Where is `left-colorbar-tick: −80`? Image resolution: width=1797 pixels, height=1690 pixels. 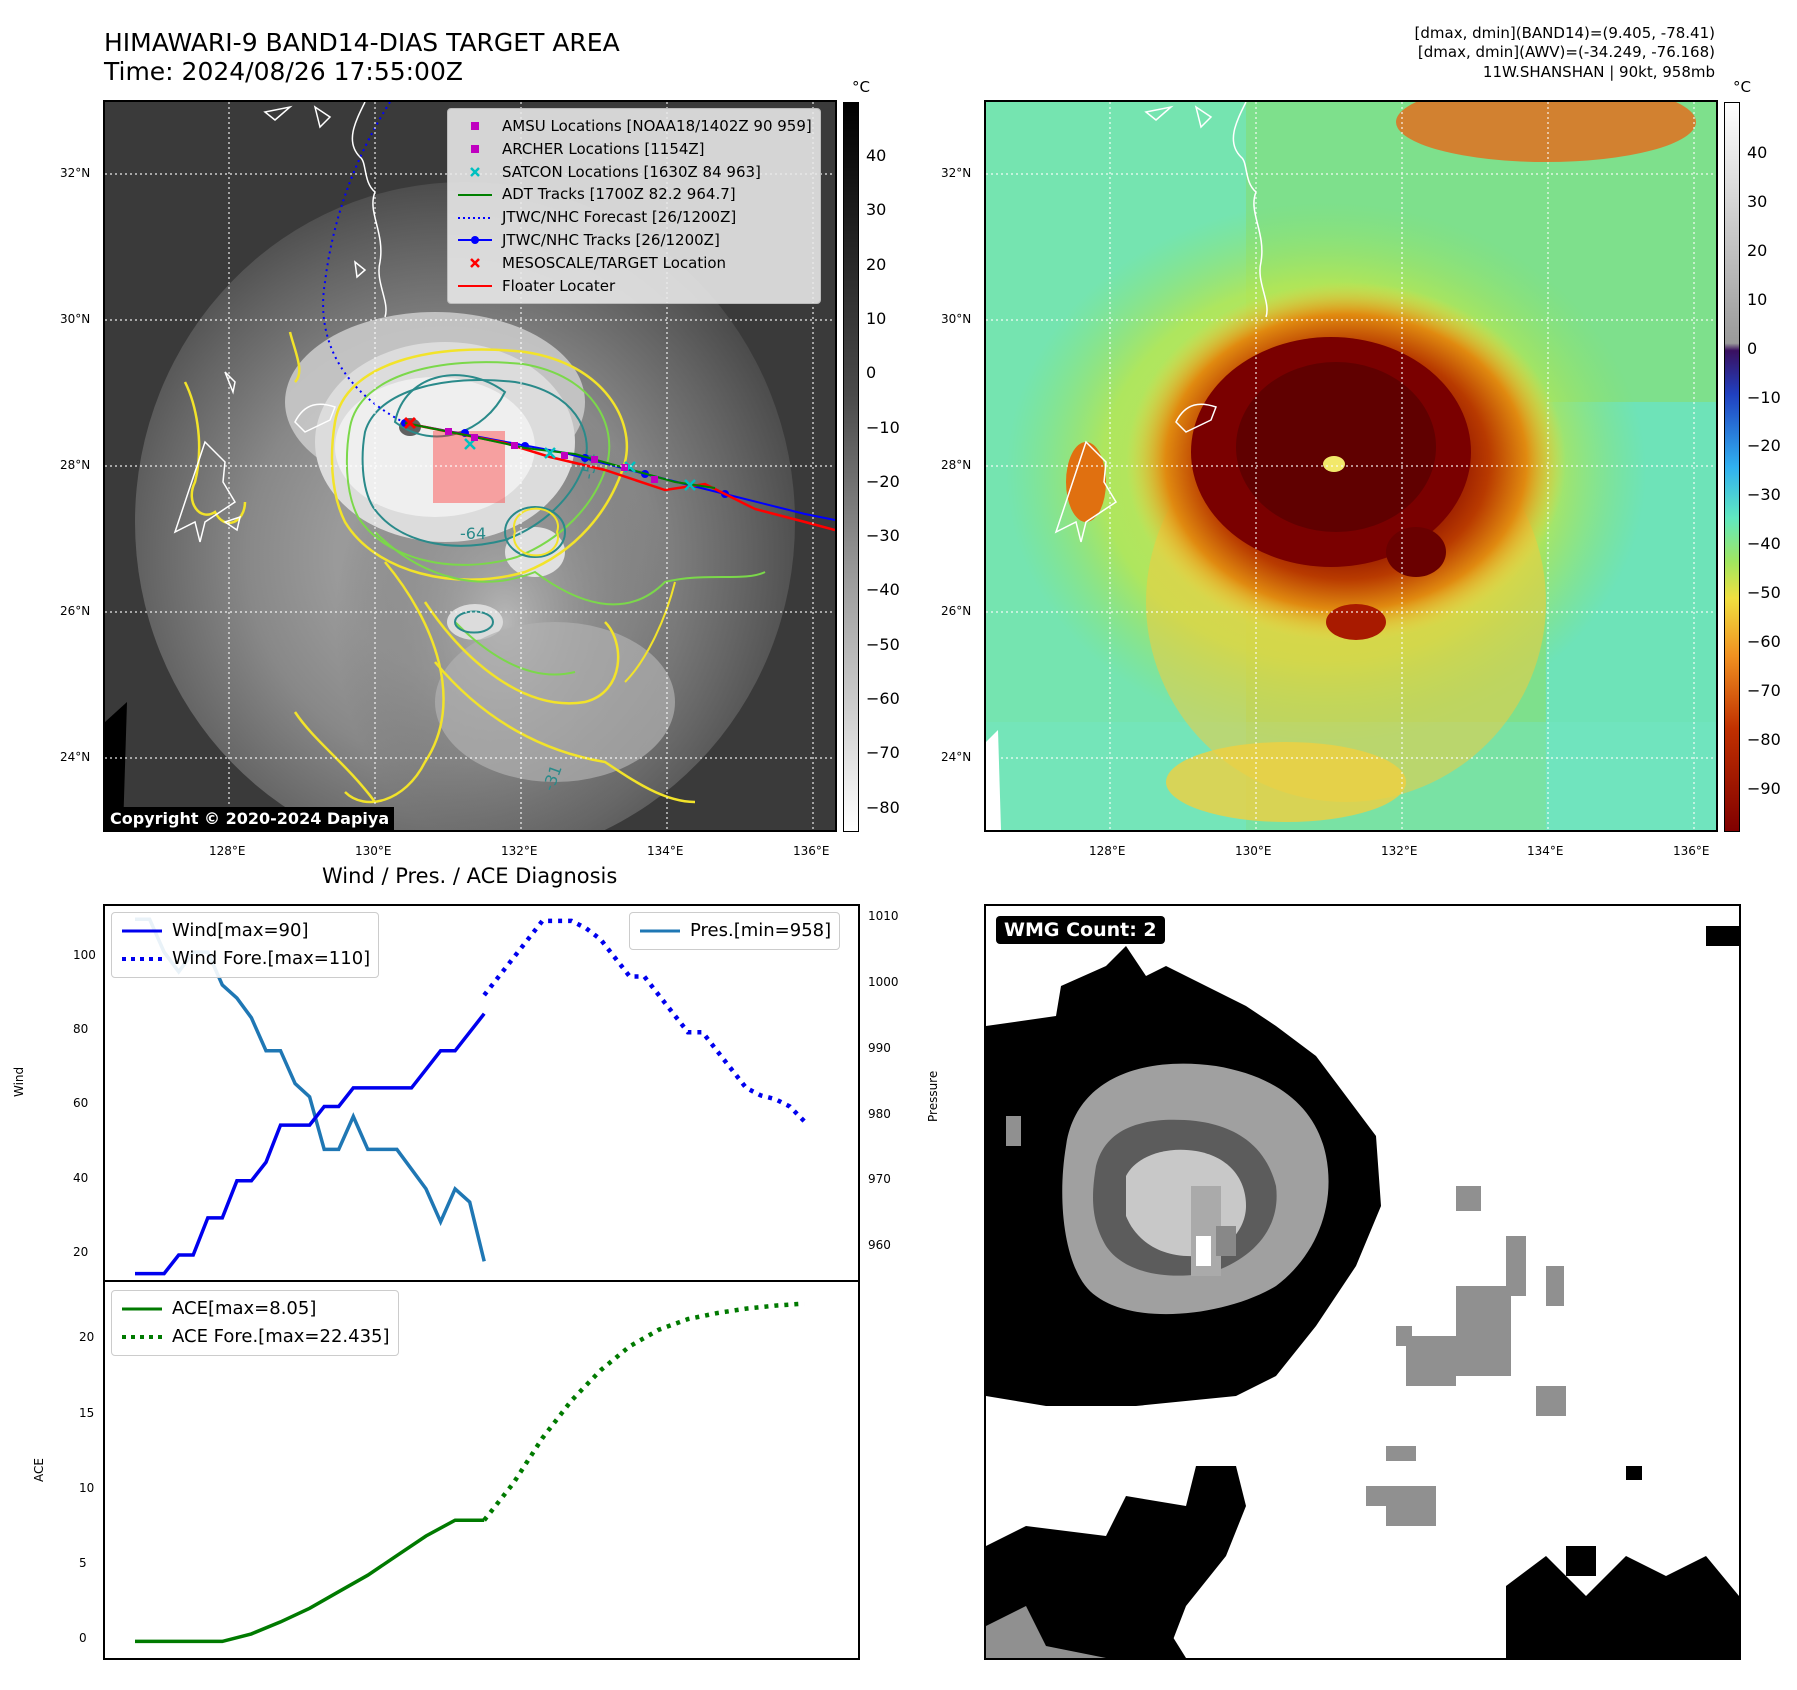 left-colorbar-tick: −80 is located at coordinates (883, 807).